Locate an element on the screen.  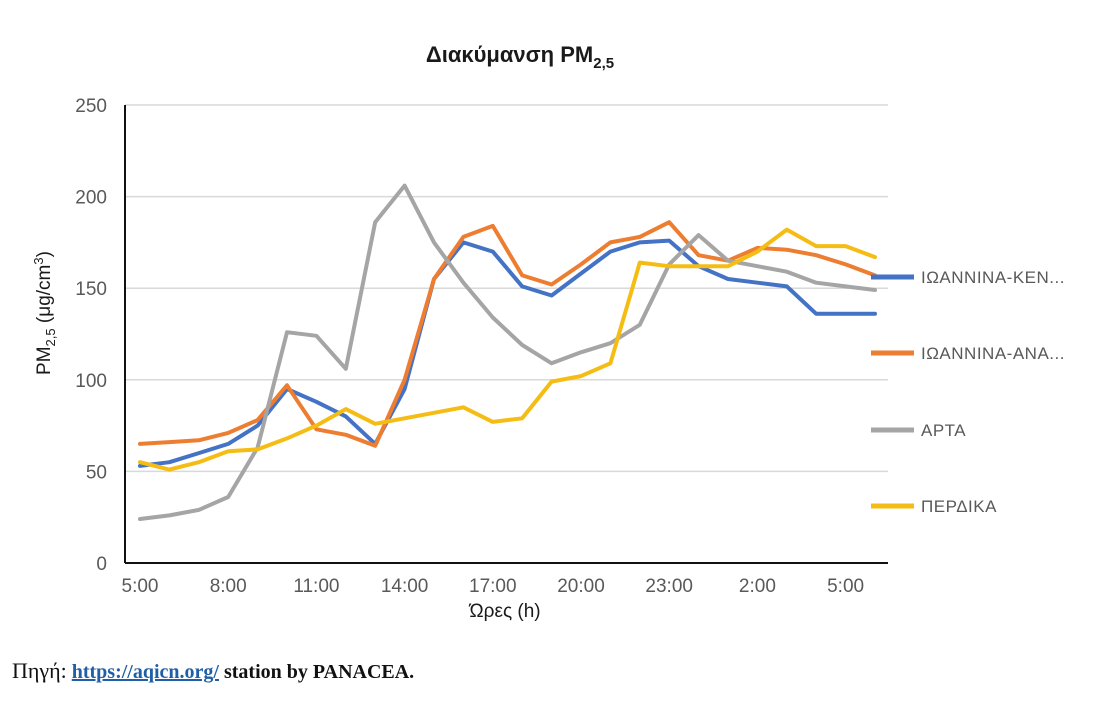
x-axis-label: Ώρες (h) is located at coordinates (504, 611).